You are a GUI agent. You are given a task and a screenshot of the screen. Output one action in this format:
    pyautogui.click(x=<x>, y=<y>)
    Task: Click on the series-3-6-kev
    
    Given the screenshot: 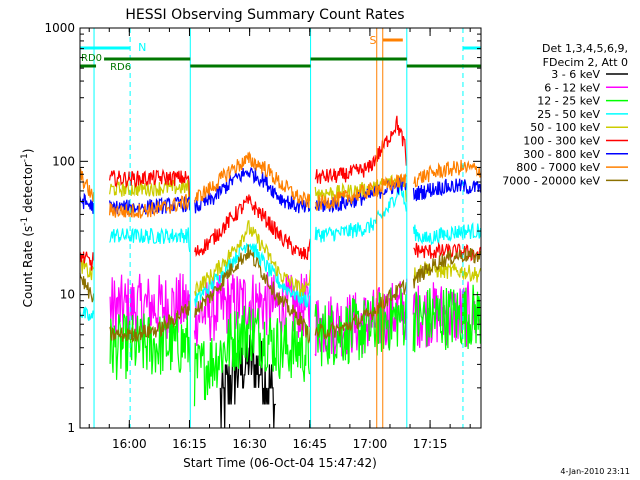 What is the action you would take?
    pyautogui.click(x=247, y=379)
    